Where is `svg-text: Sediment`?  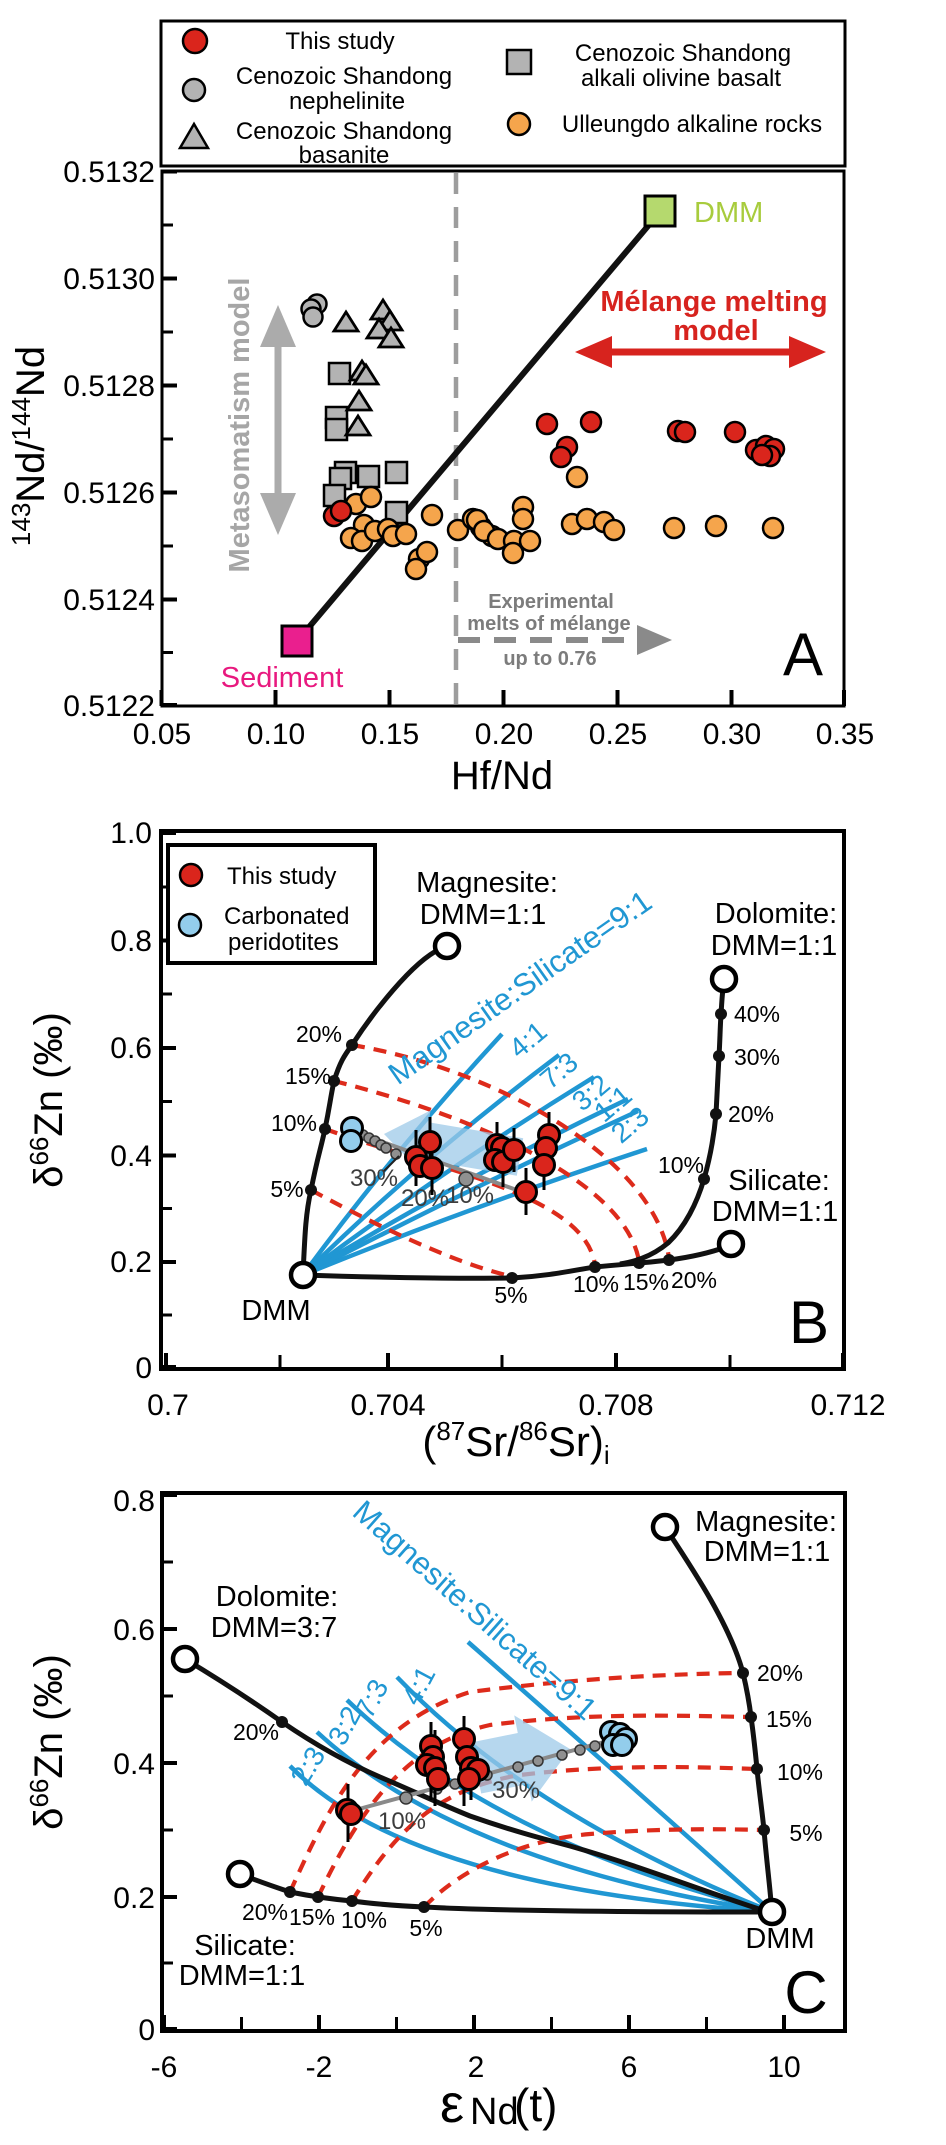
svg-text: Sediment is located at coordinates (282, 678).